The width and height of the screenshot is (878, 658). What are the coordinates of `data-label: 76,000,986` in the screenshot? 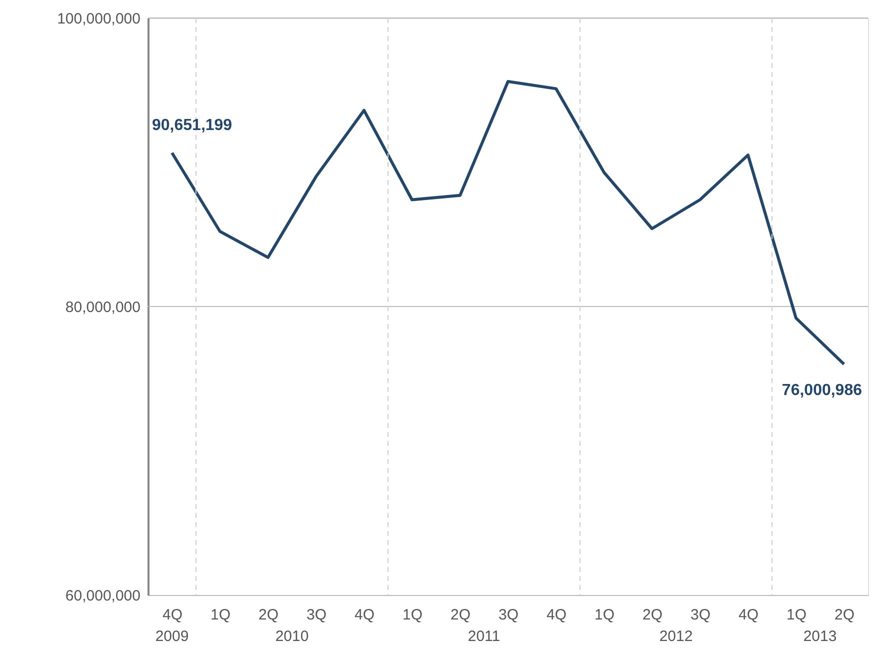 It's located at (822, 391).